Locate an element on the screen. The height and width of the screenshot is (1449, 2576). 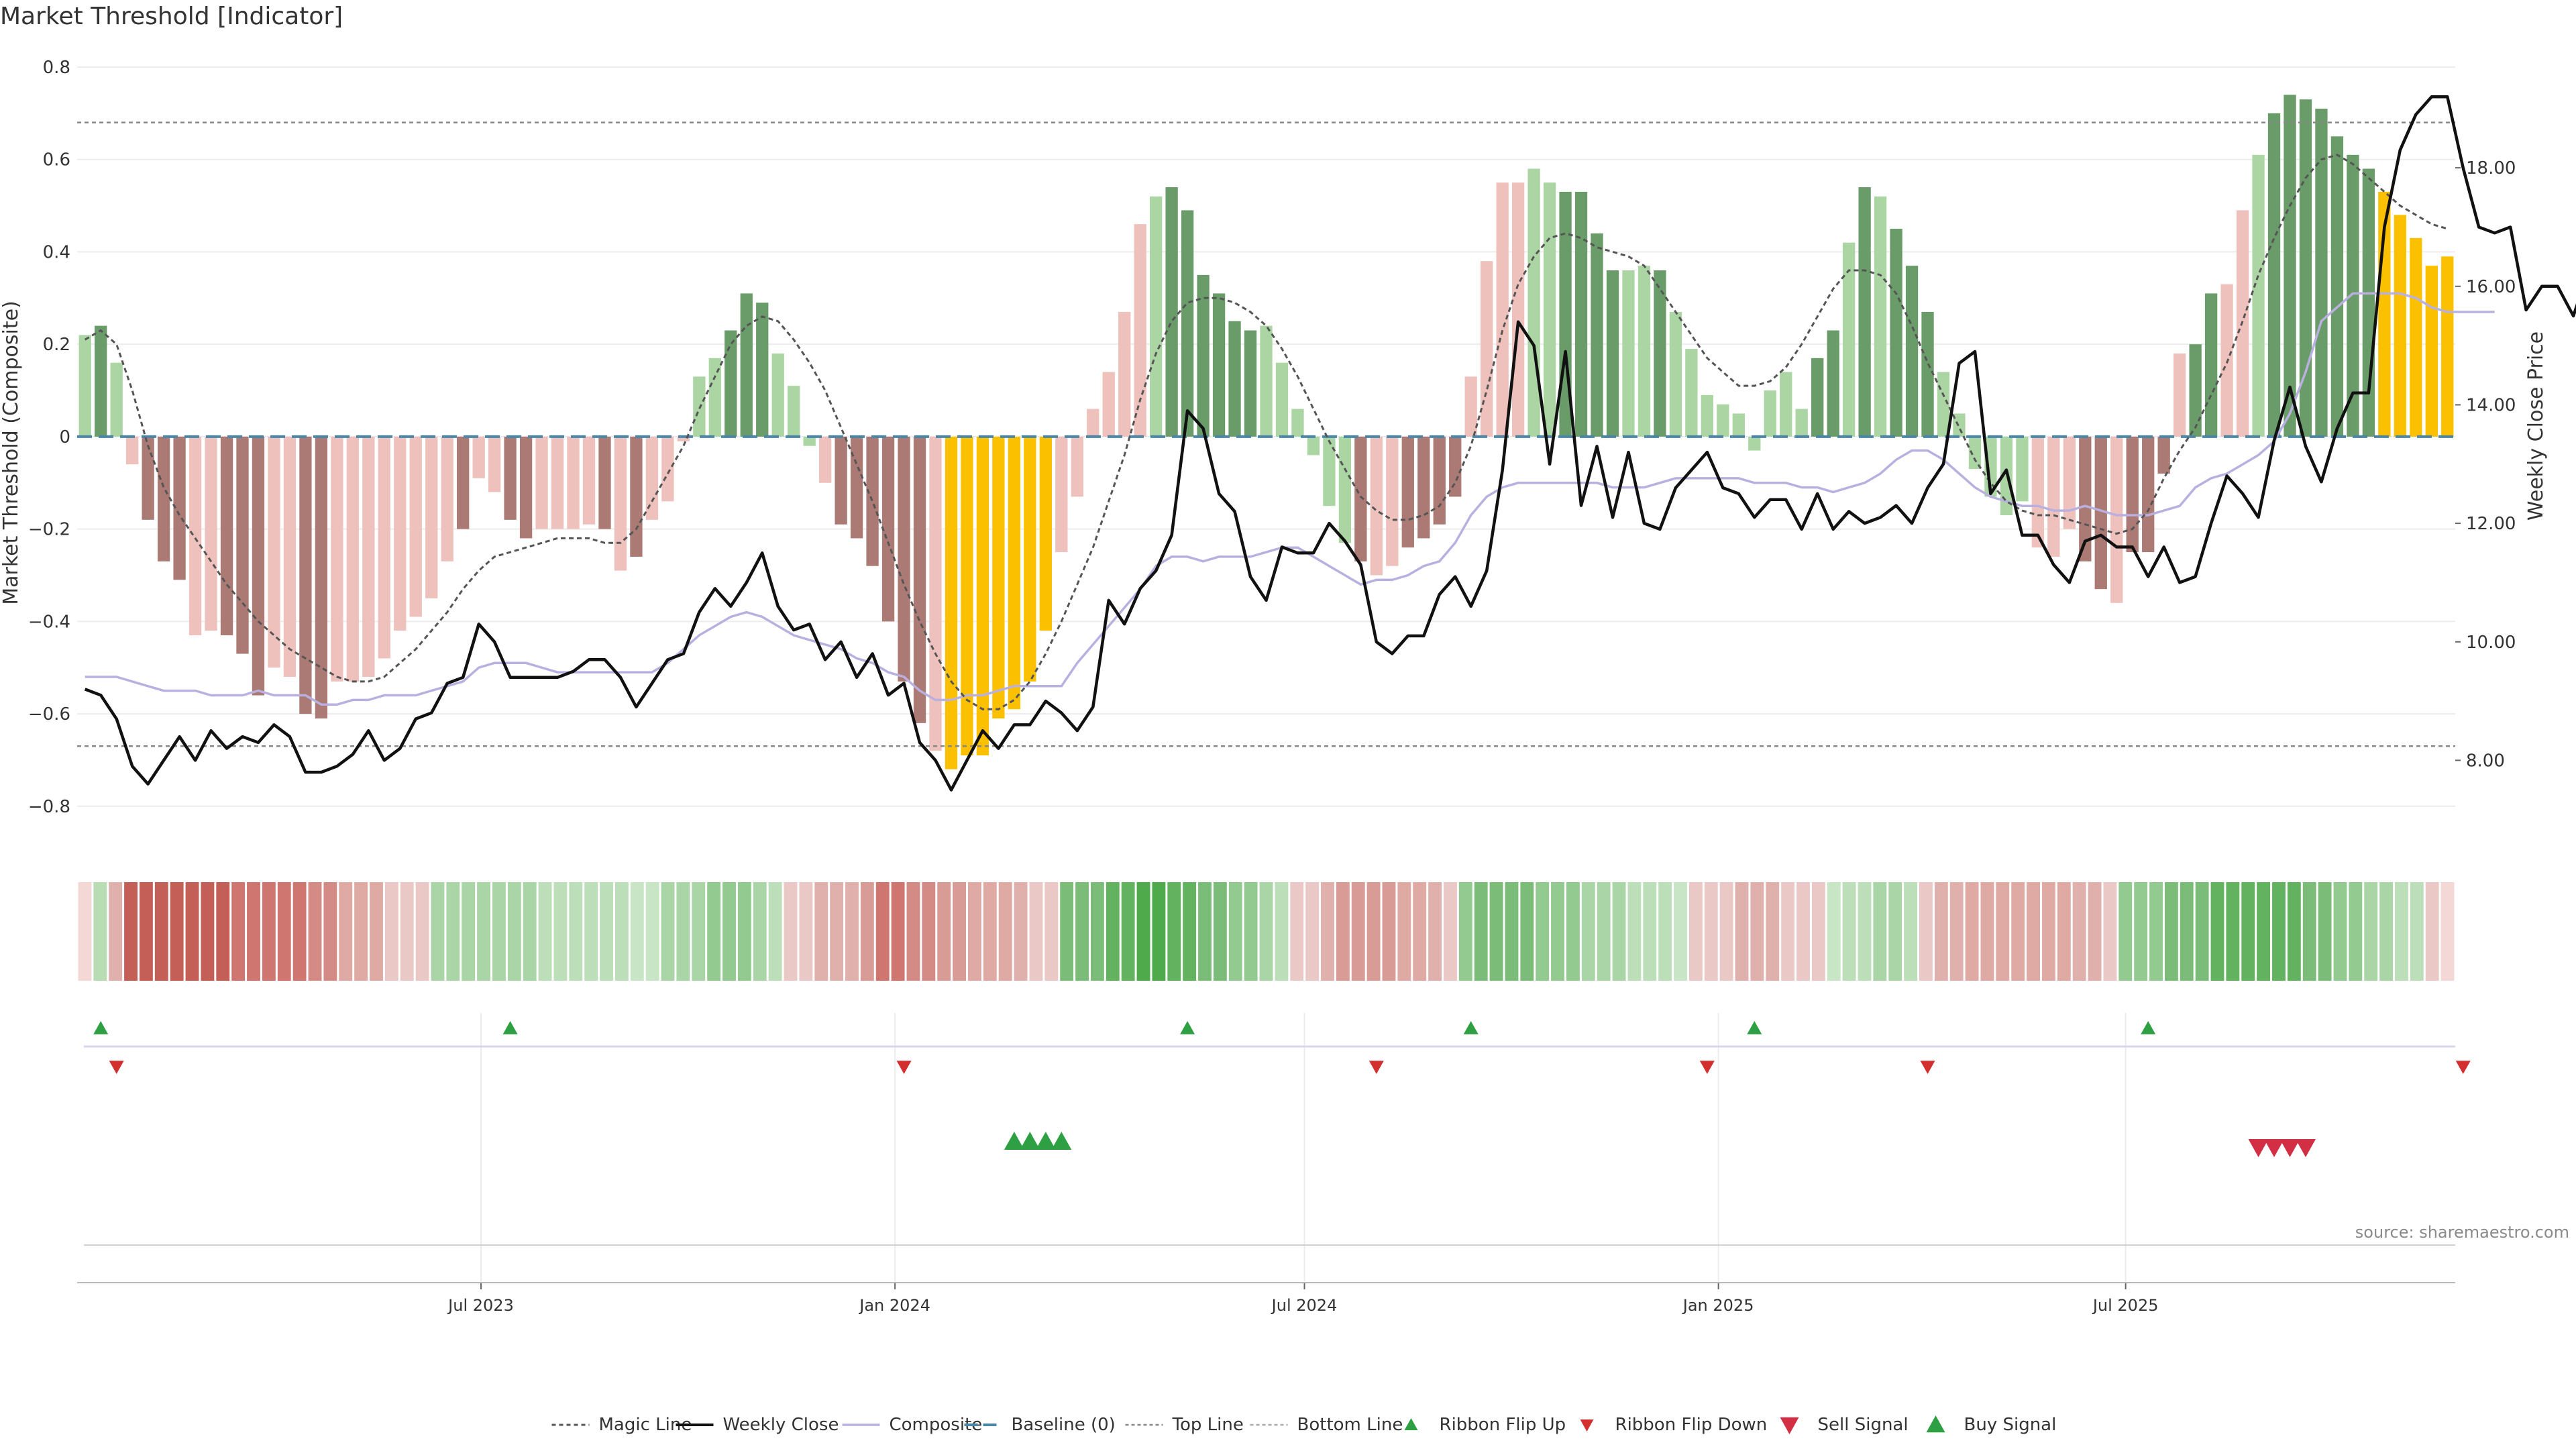
signals-panel is located at coordinates (1277, 1133).